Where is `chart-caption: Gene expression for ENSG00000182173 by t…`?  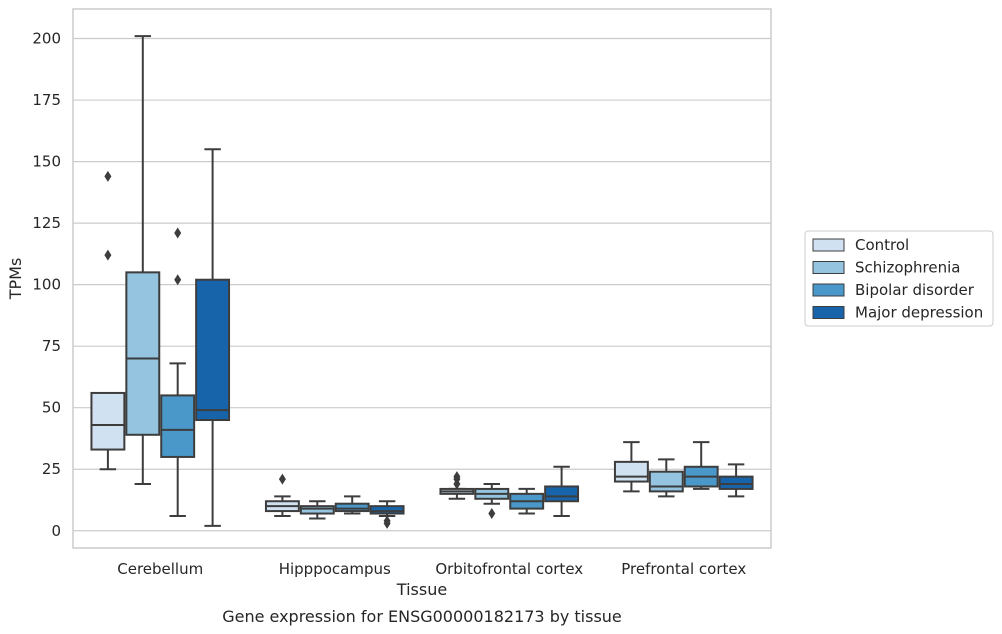 chart-caption: Gene expression for ENSG00000182173 by t… is located at coordinates (422, 616).